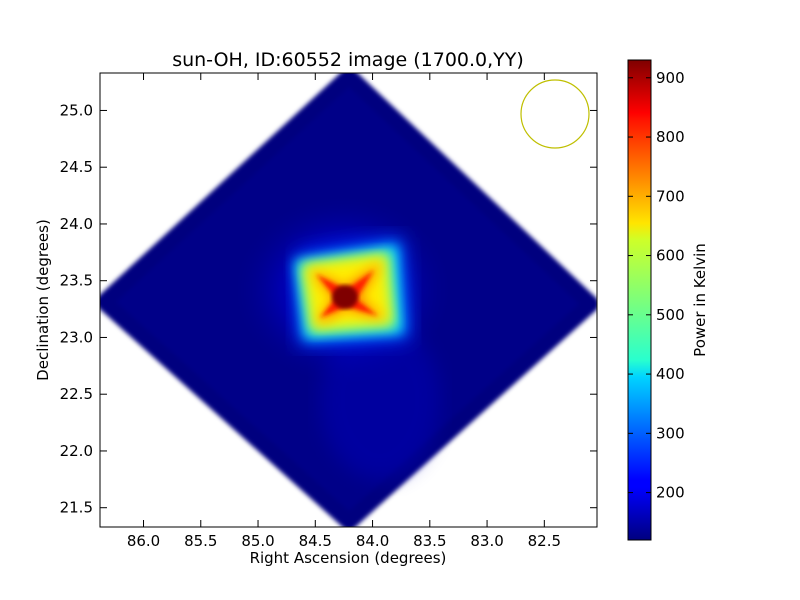 This screenshot has height=600, width=800. Describe the element at coordinates (700, 300) in the screenshot. I see `colorbar-label: Power in Kelvin` at that location.